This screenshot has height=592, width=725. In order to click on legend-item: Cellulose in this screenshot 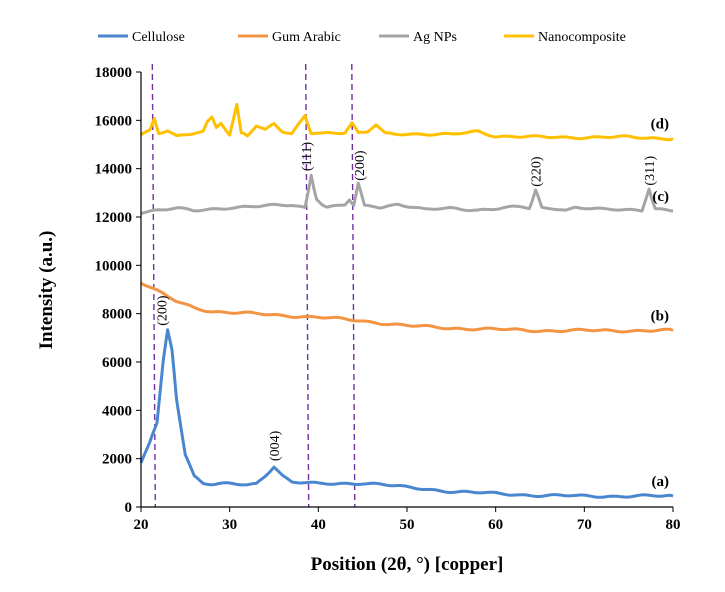, I will do `click(141, 37)`.